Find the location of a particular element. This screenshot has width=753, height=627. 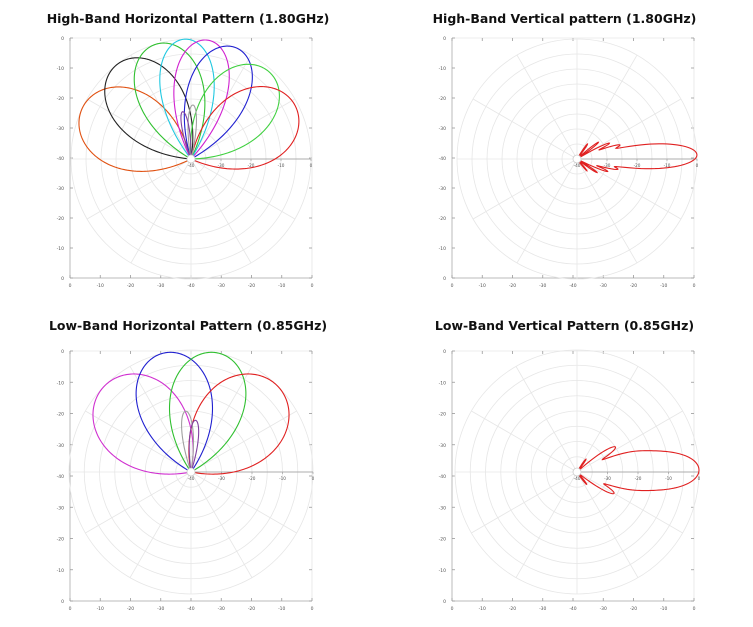

chart-title: High-Band Vertical pattern (1.80GHz) is located at coordinates (564, 18).